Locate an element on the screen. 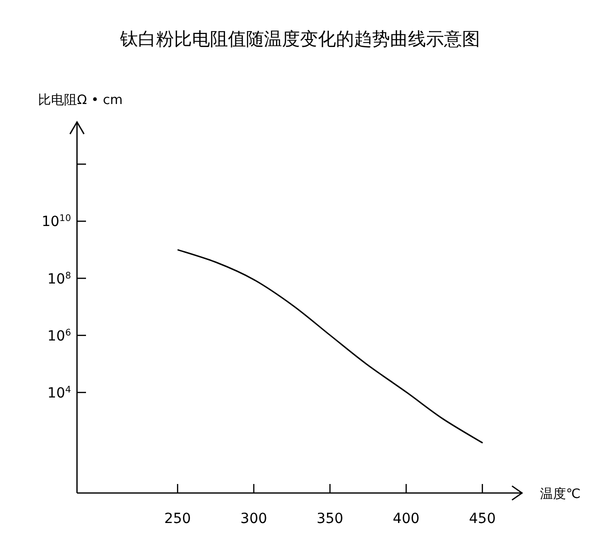  xlabel: 温度℃ is located at coordinates (560, 494).